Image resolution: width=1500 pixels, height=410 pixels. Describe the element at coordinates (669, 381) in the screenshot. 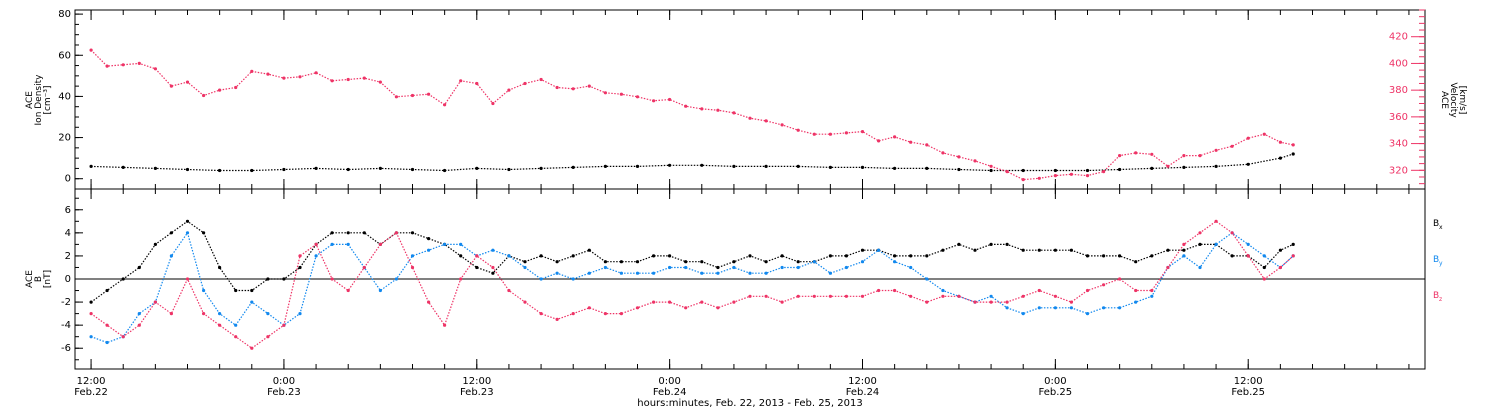

I see `x-tick-label-time: 0:00` at that location.